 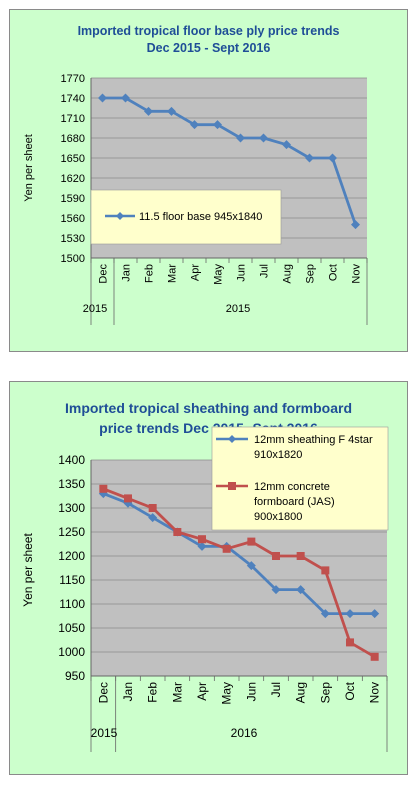 What do you see at coordinates (71, 628) in the screenshot?
I see `y-tick-label: 1050` at bounding box center [71, 628].